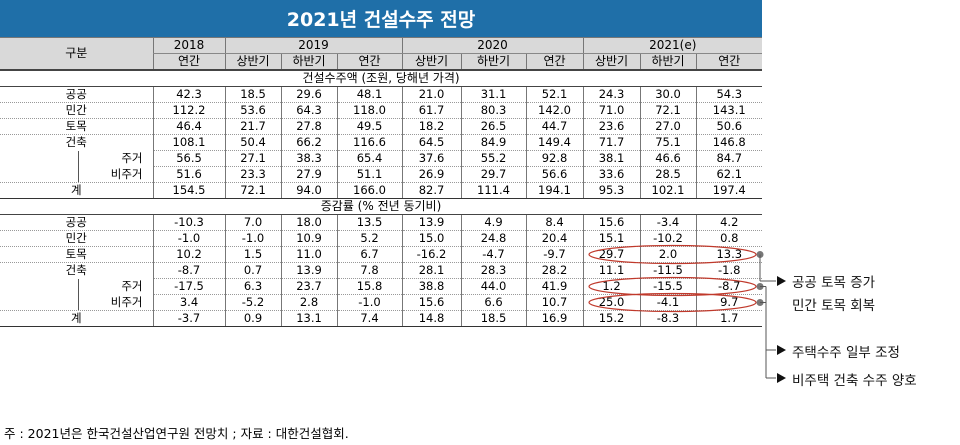 The width and height of the screenshot is (960, 445). I want to click on table-cell: 111.4, so click(493, 190).